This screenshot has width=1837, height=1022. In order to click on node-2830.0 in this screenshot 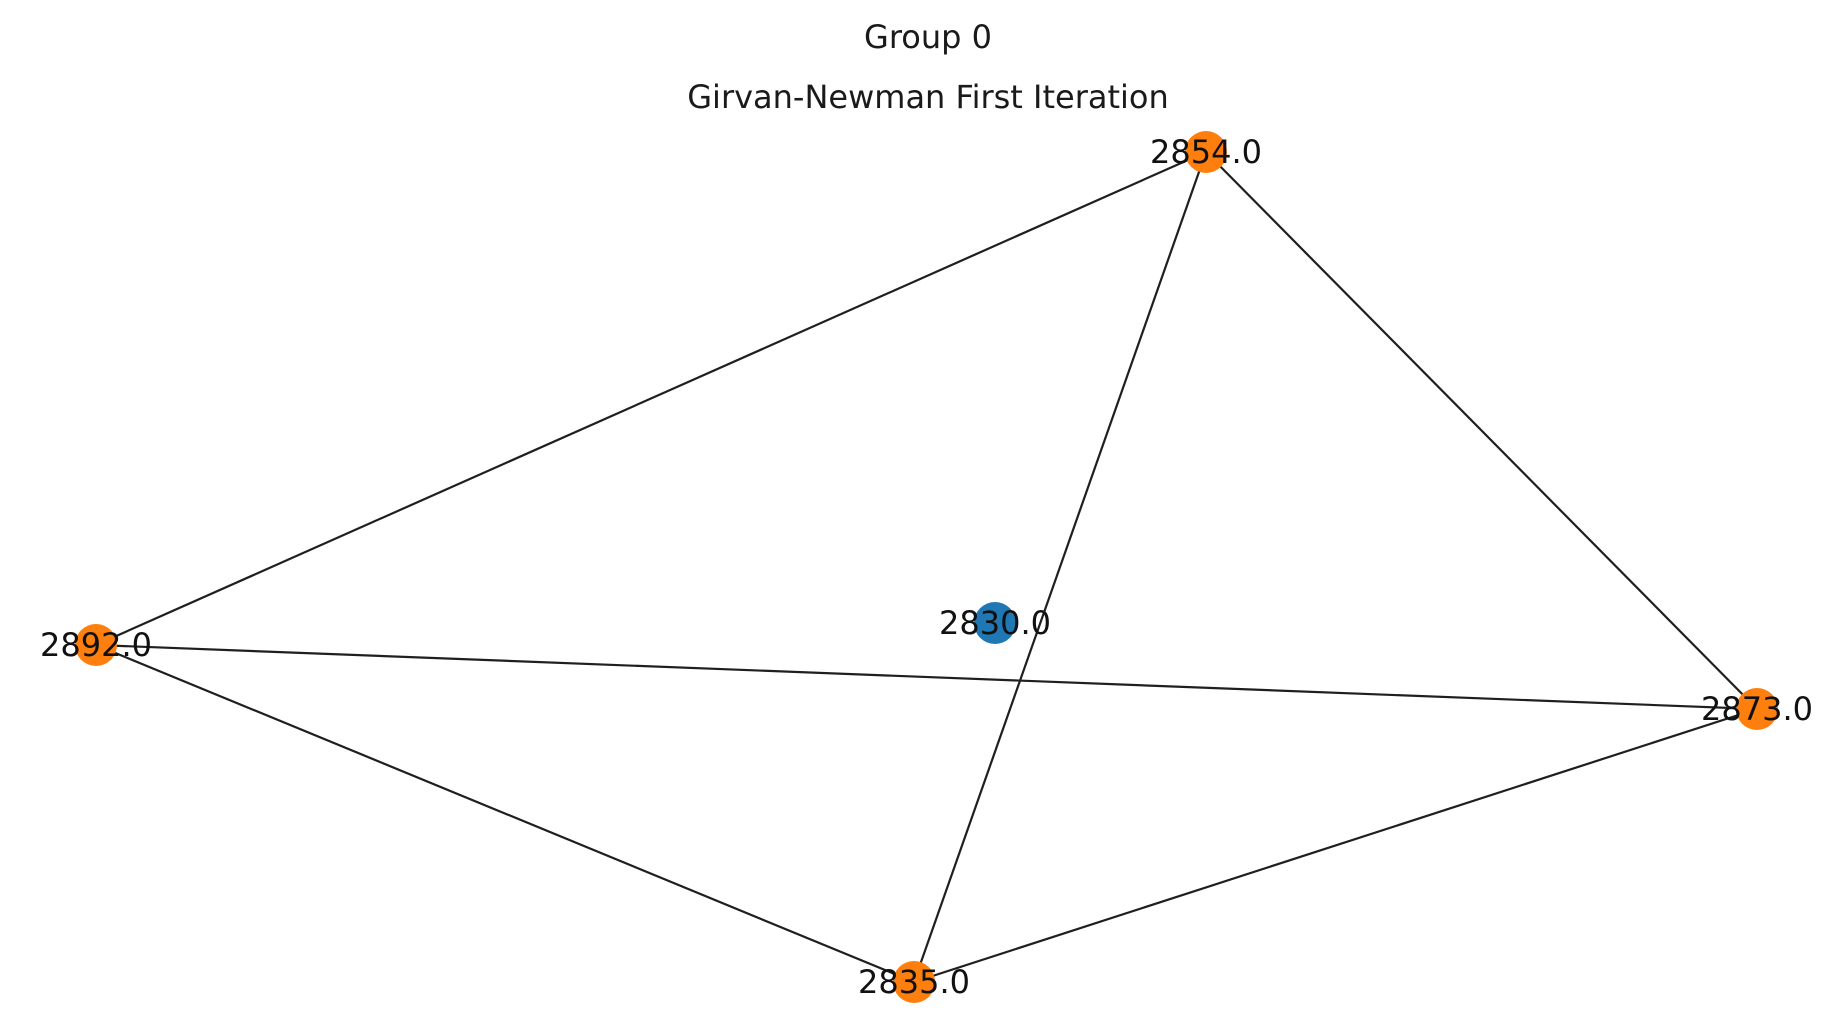, I will do `click(995, 623)`.